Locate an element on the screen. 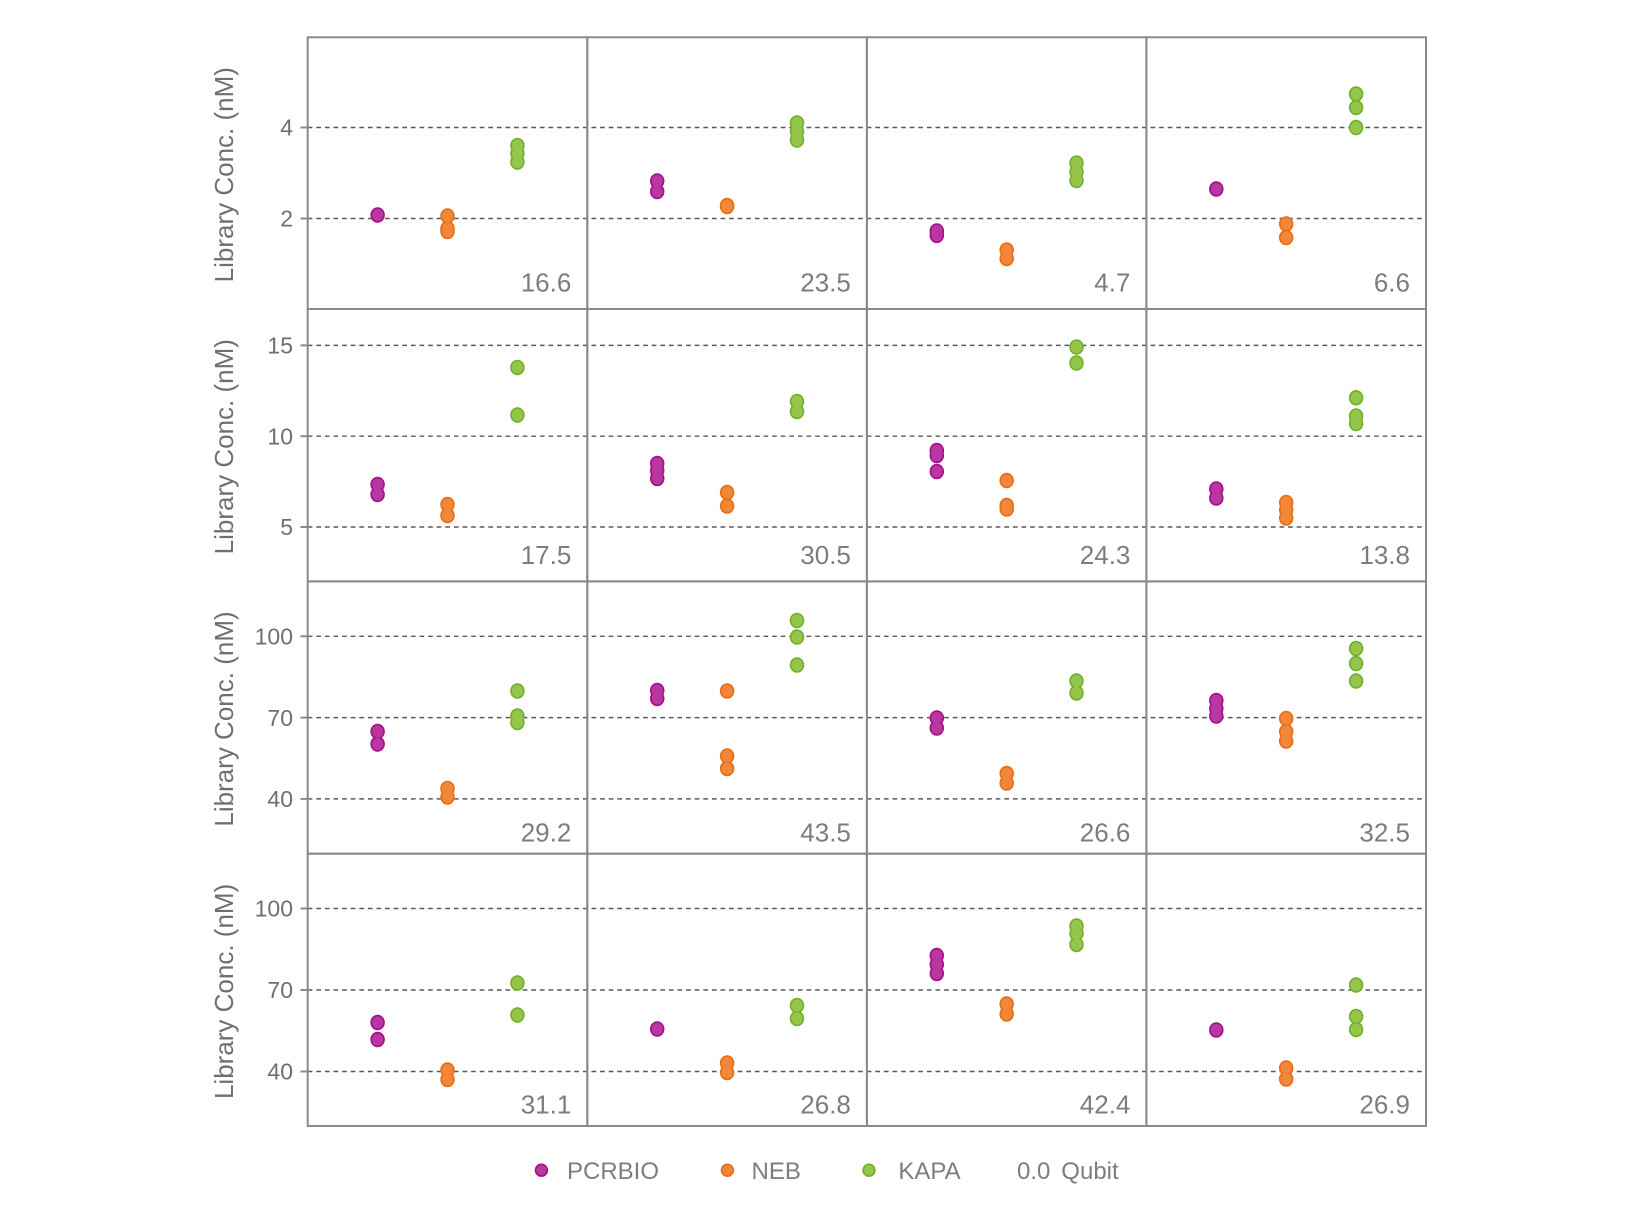 The image size is (1640, 1231). svg-text: KAPA is located at coordinates (929, 1171).